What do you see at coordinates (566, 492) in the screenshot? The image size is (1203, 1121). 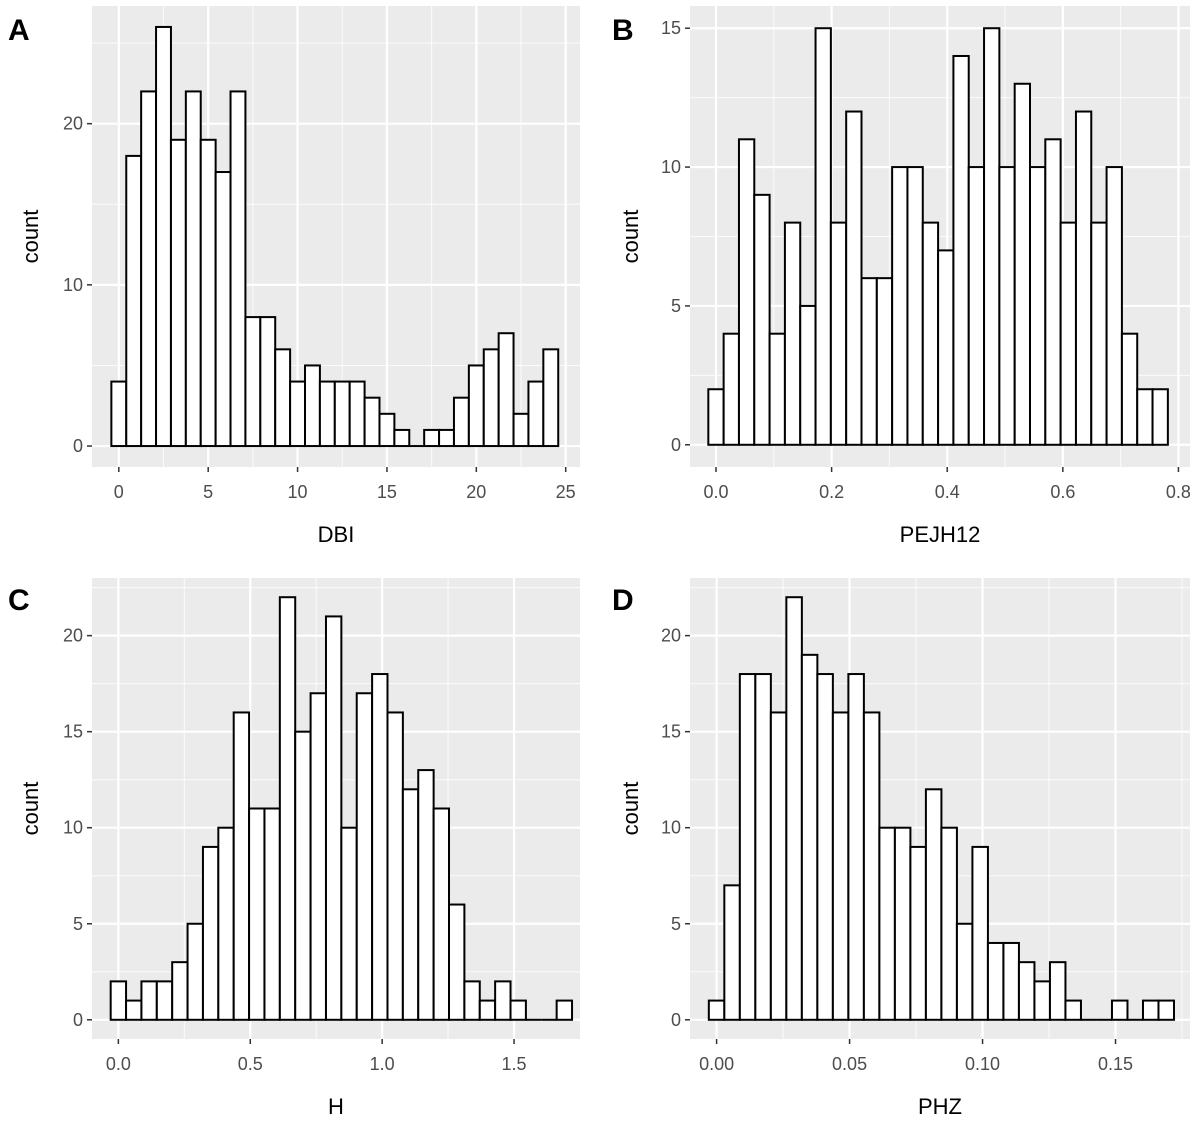 I see `x-tick-label: 25` at bounding box center [566, 492].